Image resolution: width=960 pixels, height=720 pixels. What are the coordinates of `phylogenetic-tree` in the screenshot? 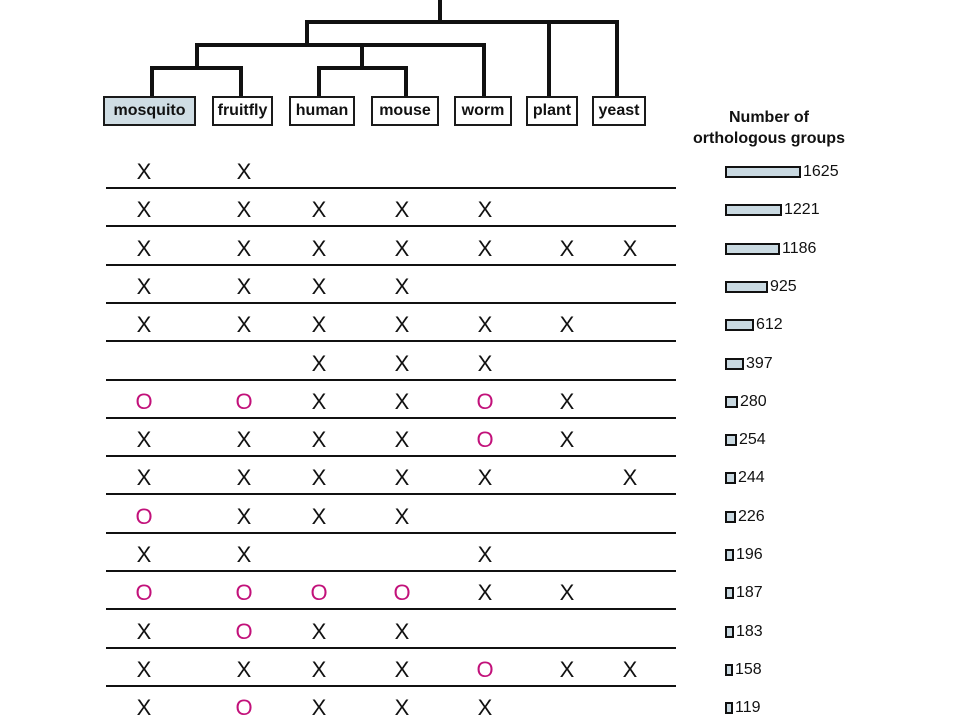 It's located at (384, 48).